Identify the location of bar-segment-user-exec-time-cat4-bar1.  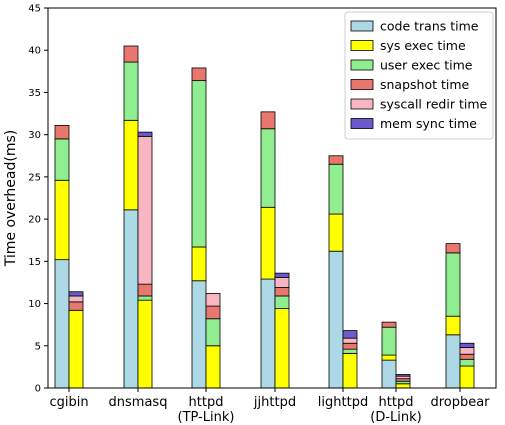
(350, 351).